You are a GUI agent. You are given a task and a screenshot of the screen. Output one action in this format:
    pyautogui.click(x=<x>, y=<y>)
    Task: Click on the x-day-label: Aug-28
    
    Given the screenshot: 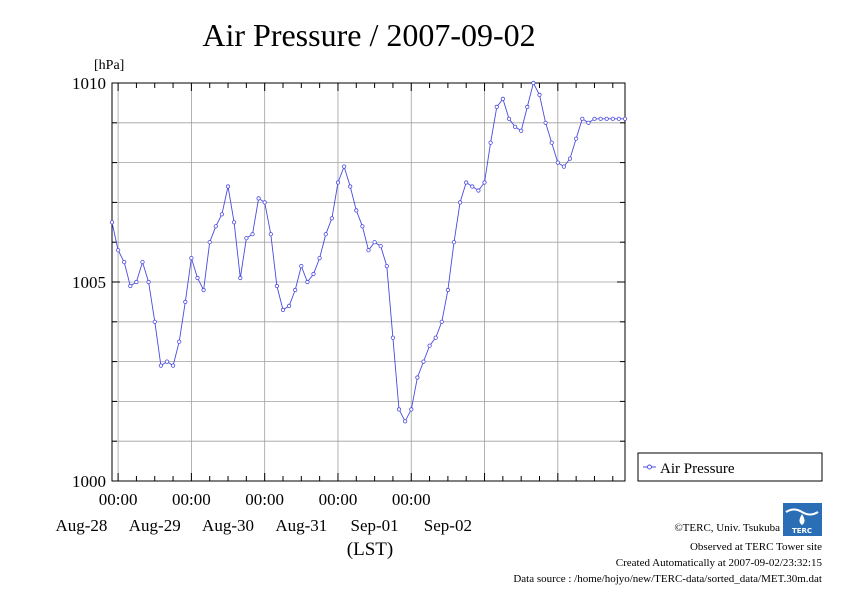 What is the action you would take?
    pyautogui.click(x=81, y=525)
    